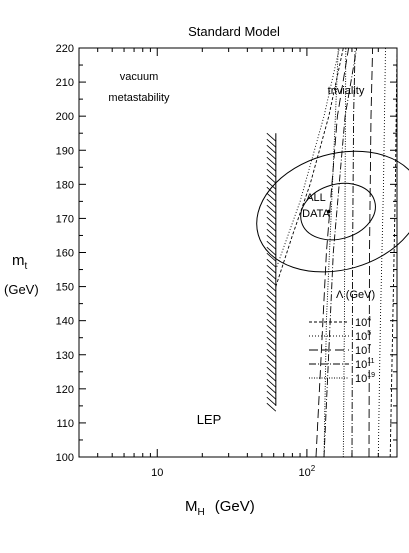 This screenshot has width=409, height=553. Describe the element at coordinates (340, 252) in the screenshot. I see `stability-bound-dash-dot` at that location.